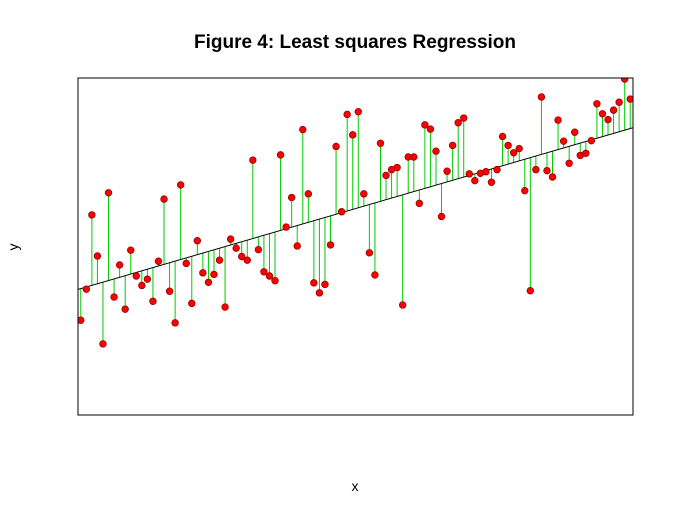 The height and width of the screenshot is (514, 673). I want to click on x-axis-label: x, so click(355, 486).